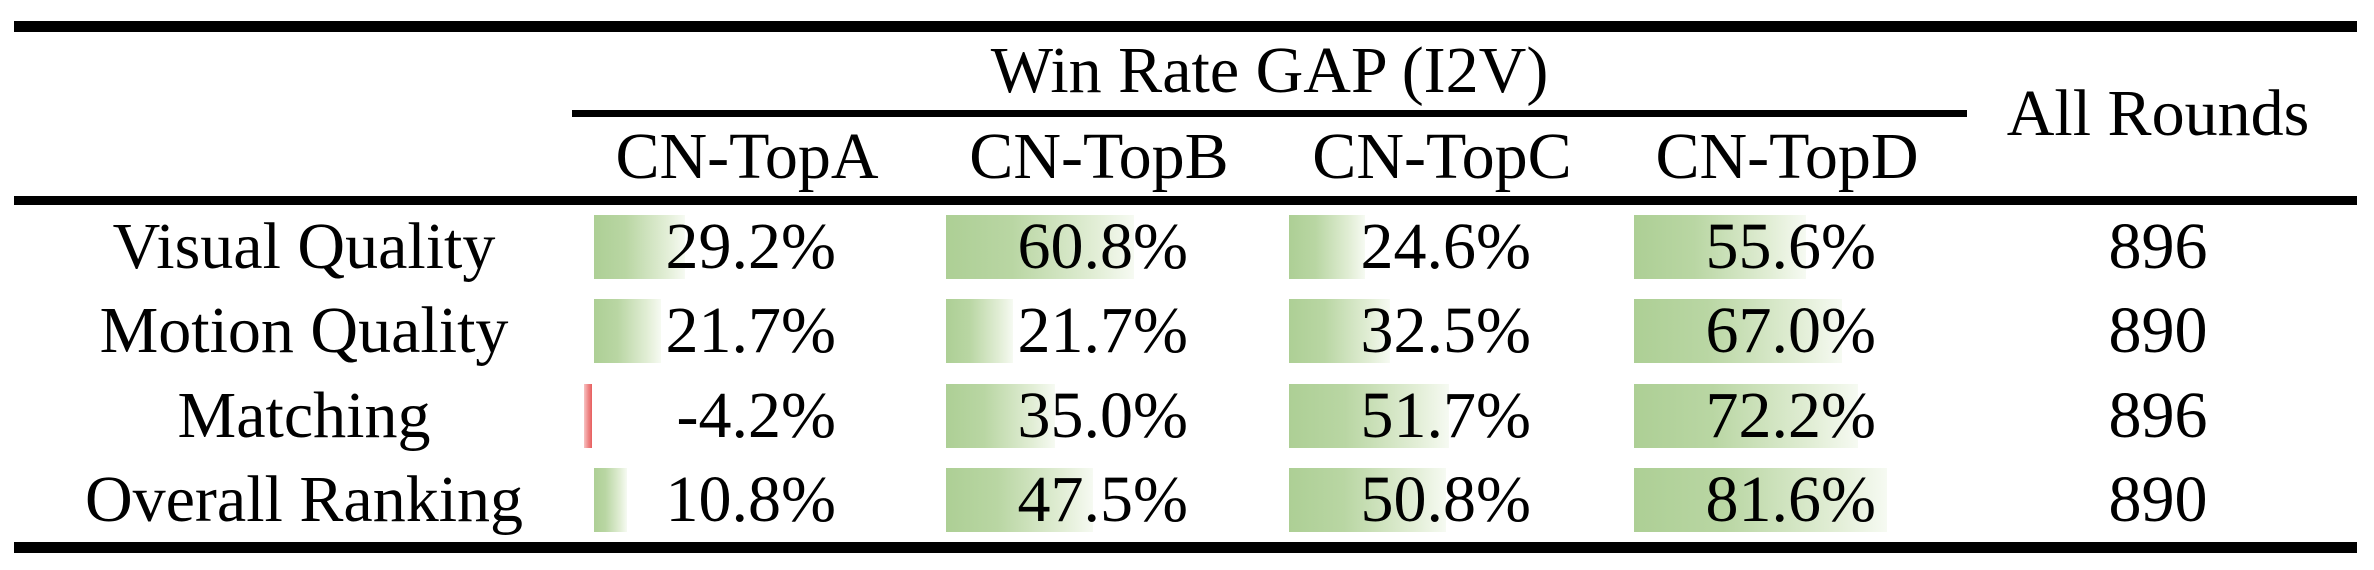 The image size is (2374, 570). I want to click on winrate-value: -4.2%, so click(756, 415).